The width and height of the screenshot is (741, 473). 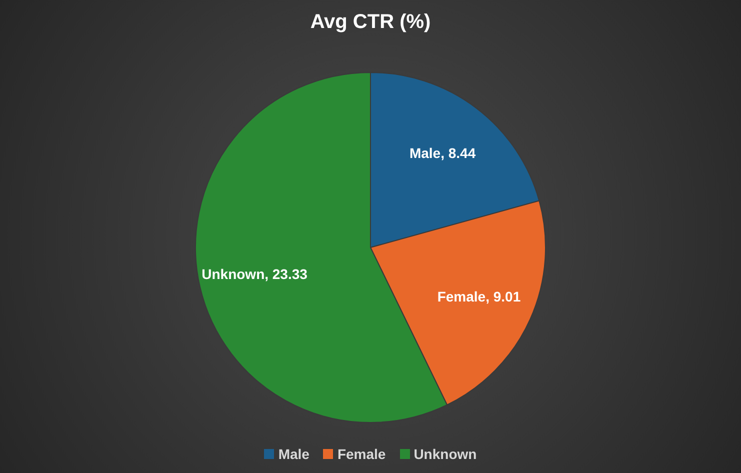 What do you see at coordinates (479, 296) in the screenshot?
I see `data-label: Female, 9.01` at bounding box center [479, 296].